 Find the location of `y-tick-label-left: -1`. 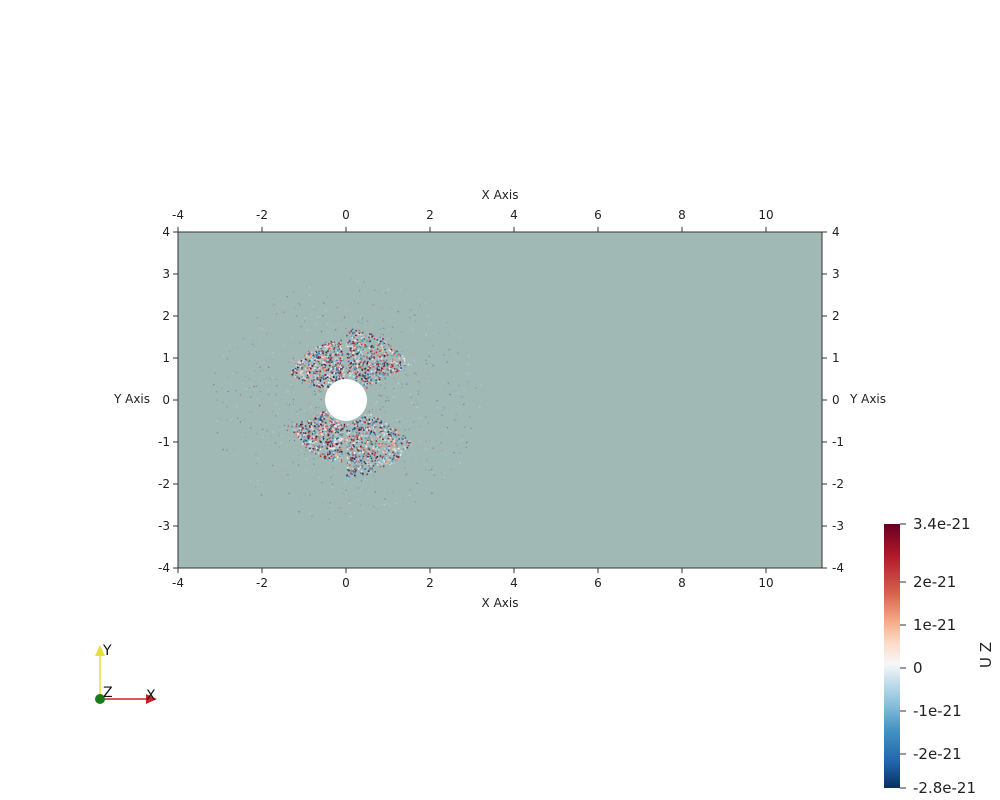

y-tick-label-left: -1 is located at coordinates (164, 442).